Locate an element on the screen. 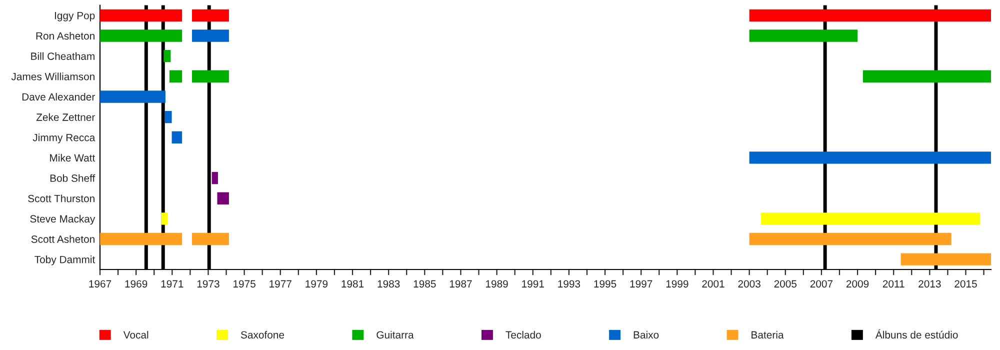 Image resolution: width=1000 pixels, height=350 pixels. x-tick-label: 1993 is located at coordinates (569, 284).